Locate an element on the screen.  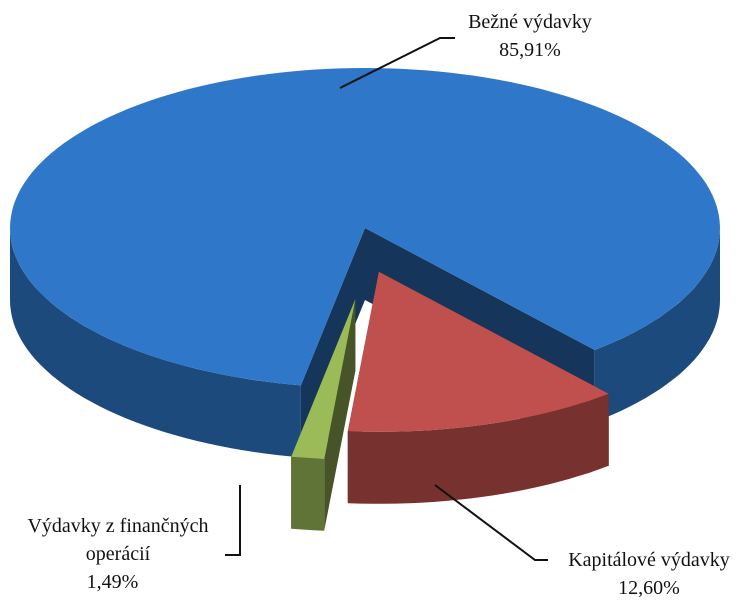
category-label: Výdavky z finančných operácií is located at coordinates (118, 540).